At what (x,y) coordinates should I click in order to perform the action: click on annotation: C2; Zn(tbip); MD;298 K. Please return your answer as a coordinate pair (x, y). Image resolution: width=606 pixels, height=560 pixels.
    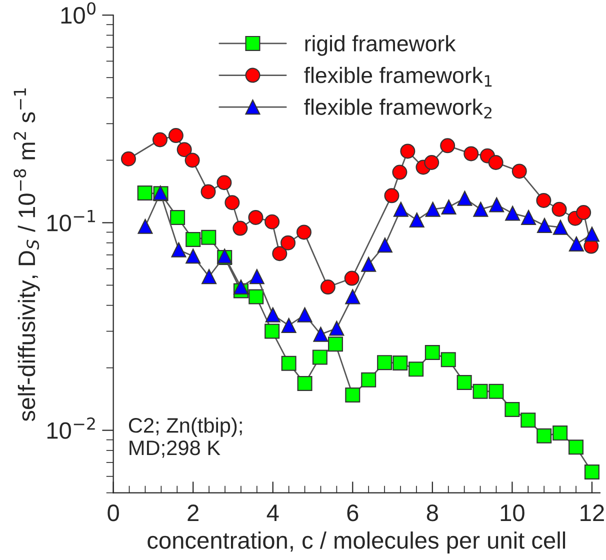
    Looking at the image, I should click on (185, 438).